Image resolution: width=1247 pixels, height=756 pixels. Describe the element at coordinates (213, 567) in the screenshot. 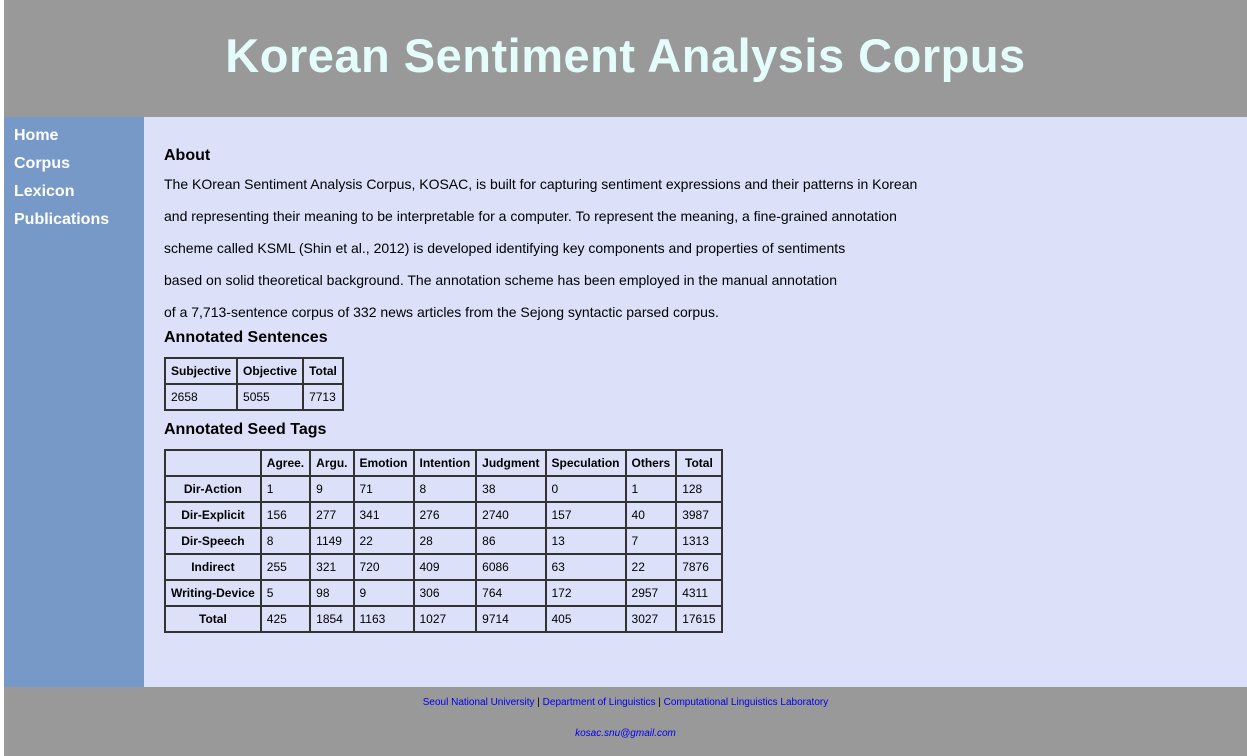

I see `row-header: Indirect` at that location.